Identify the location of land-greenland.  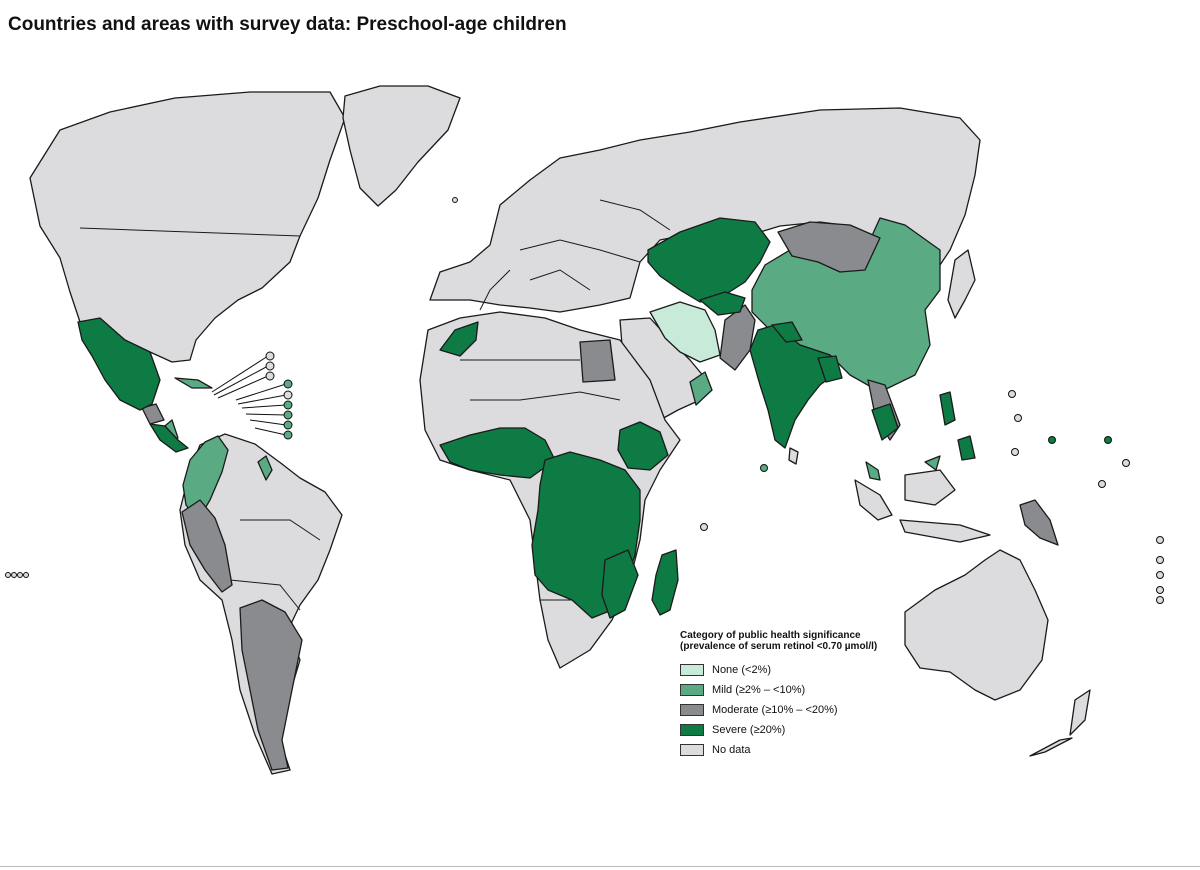
(401, 146).